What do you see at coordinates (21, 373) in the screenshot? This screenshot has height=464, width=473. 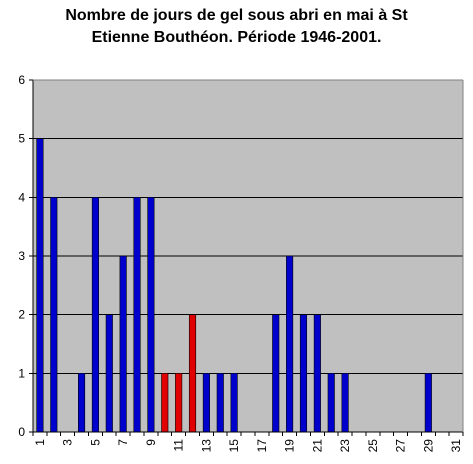 I see `y-tick-label-1: 1` at bounding box center [21, 373].